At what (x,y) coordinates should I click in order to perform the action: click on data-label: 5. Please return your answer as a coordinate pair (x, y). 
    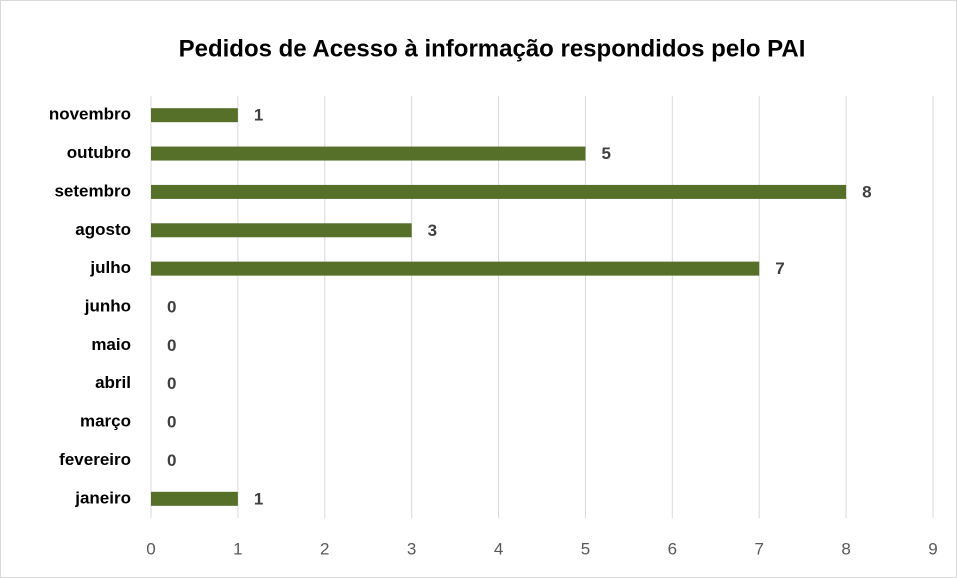
    Looking at the image, I should click on (605, 153).